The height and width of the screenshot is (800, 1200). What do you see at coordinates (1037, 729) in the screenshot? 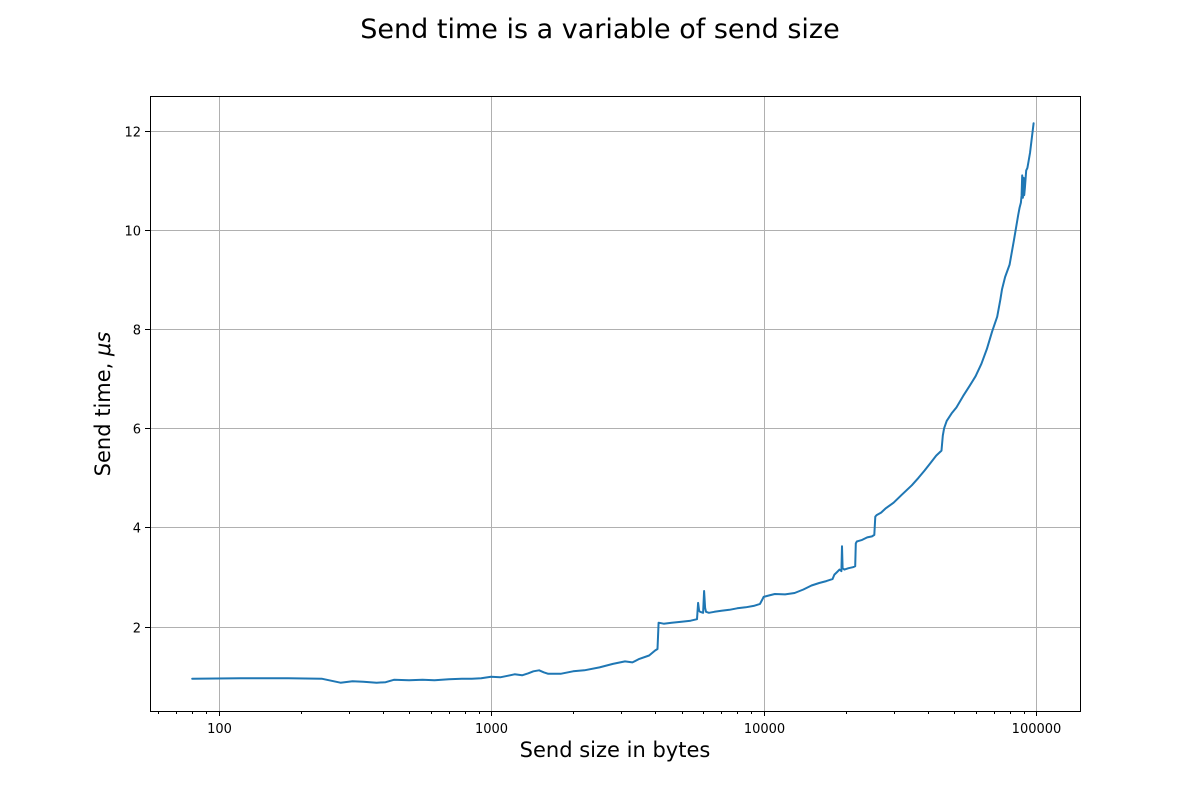
I see `x-tick-label: 100000` at bounding box center [1037, 729].